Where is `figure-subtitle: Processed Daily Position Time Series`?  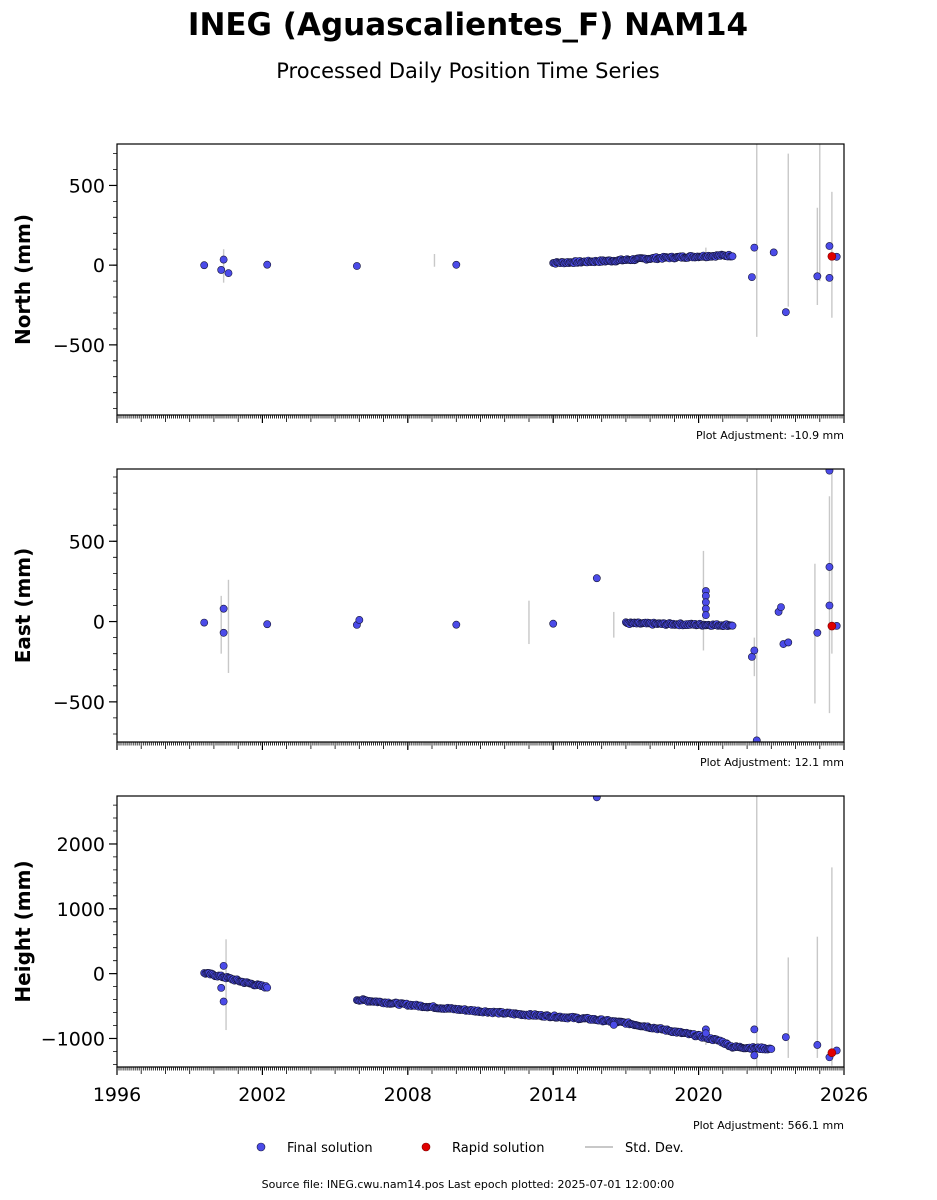 figure-subtitle: Processed Daily Position Time Series is located at coordinates (468, 71).